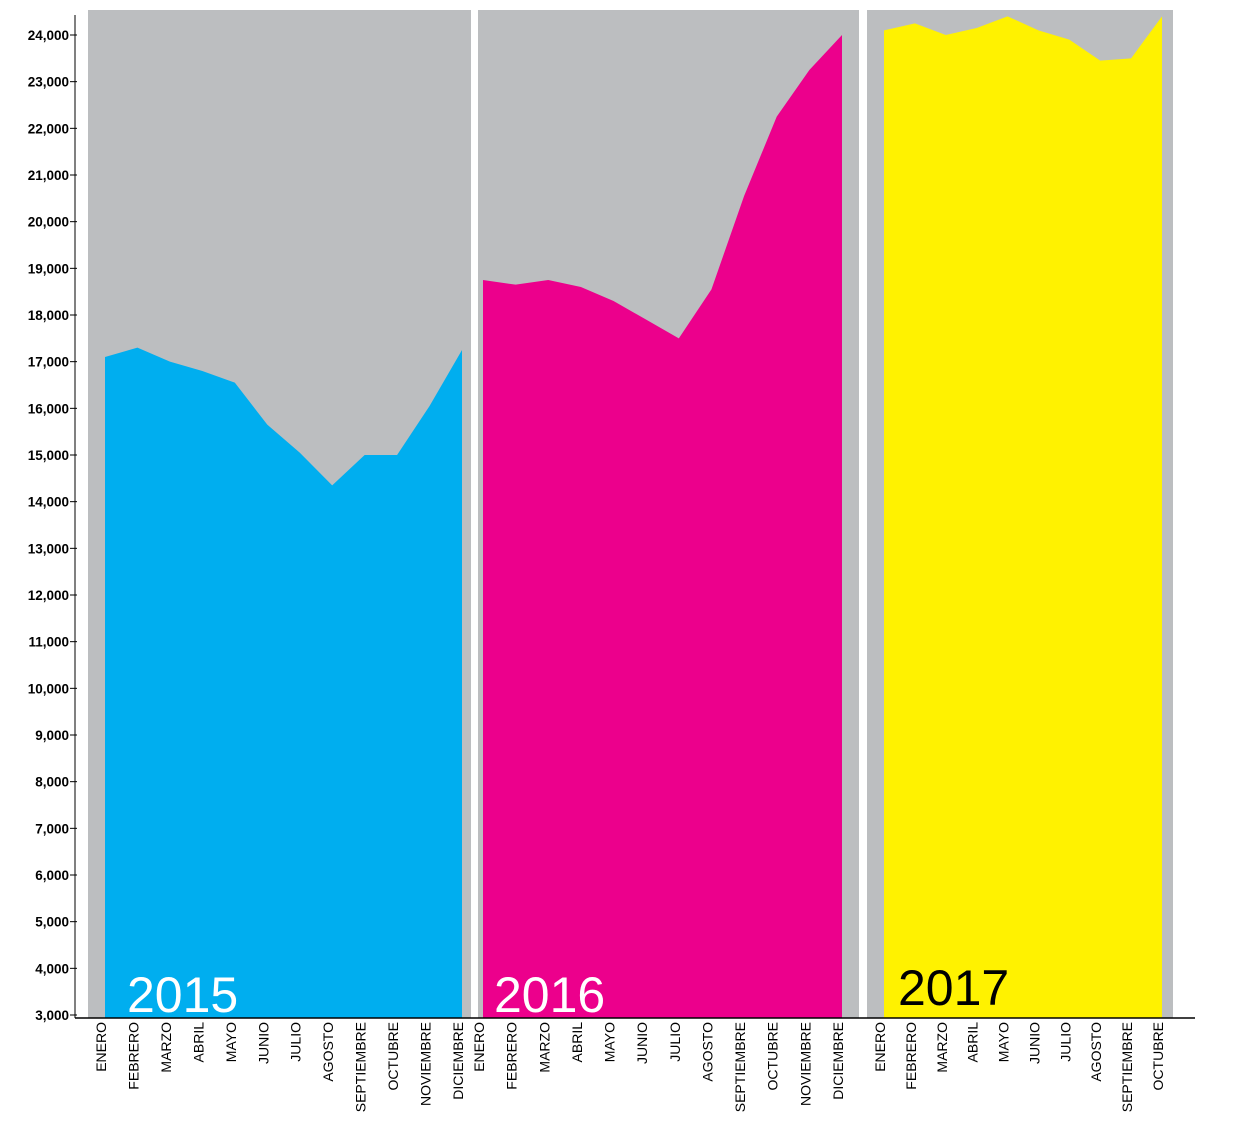  Describe the element at coordinates (549, 995) in the screenshot. I see `panel-year-label: 2016` at that location.